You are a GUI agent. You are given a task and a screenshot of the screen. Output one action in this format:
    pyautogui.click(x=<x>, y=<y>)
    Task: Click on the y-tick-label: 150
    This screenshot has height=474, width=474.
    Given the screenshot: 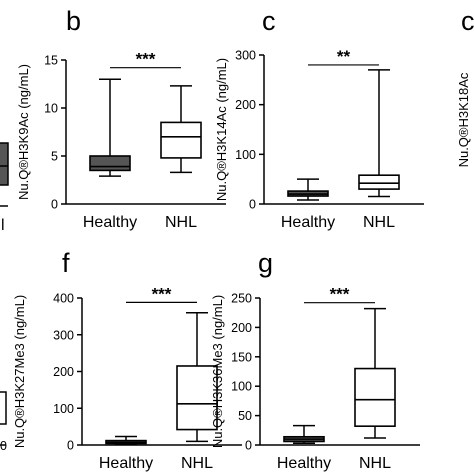 What is the action you would take?
    pyautogui.click(x=241, y=357)
    